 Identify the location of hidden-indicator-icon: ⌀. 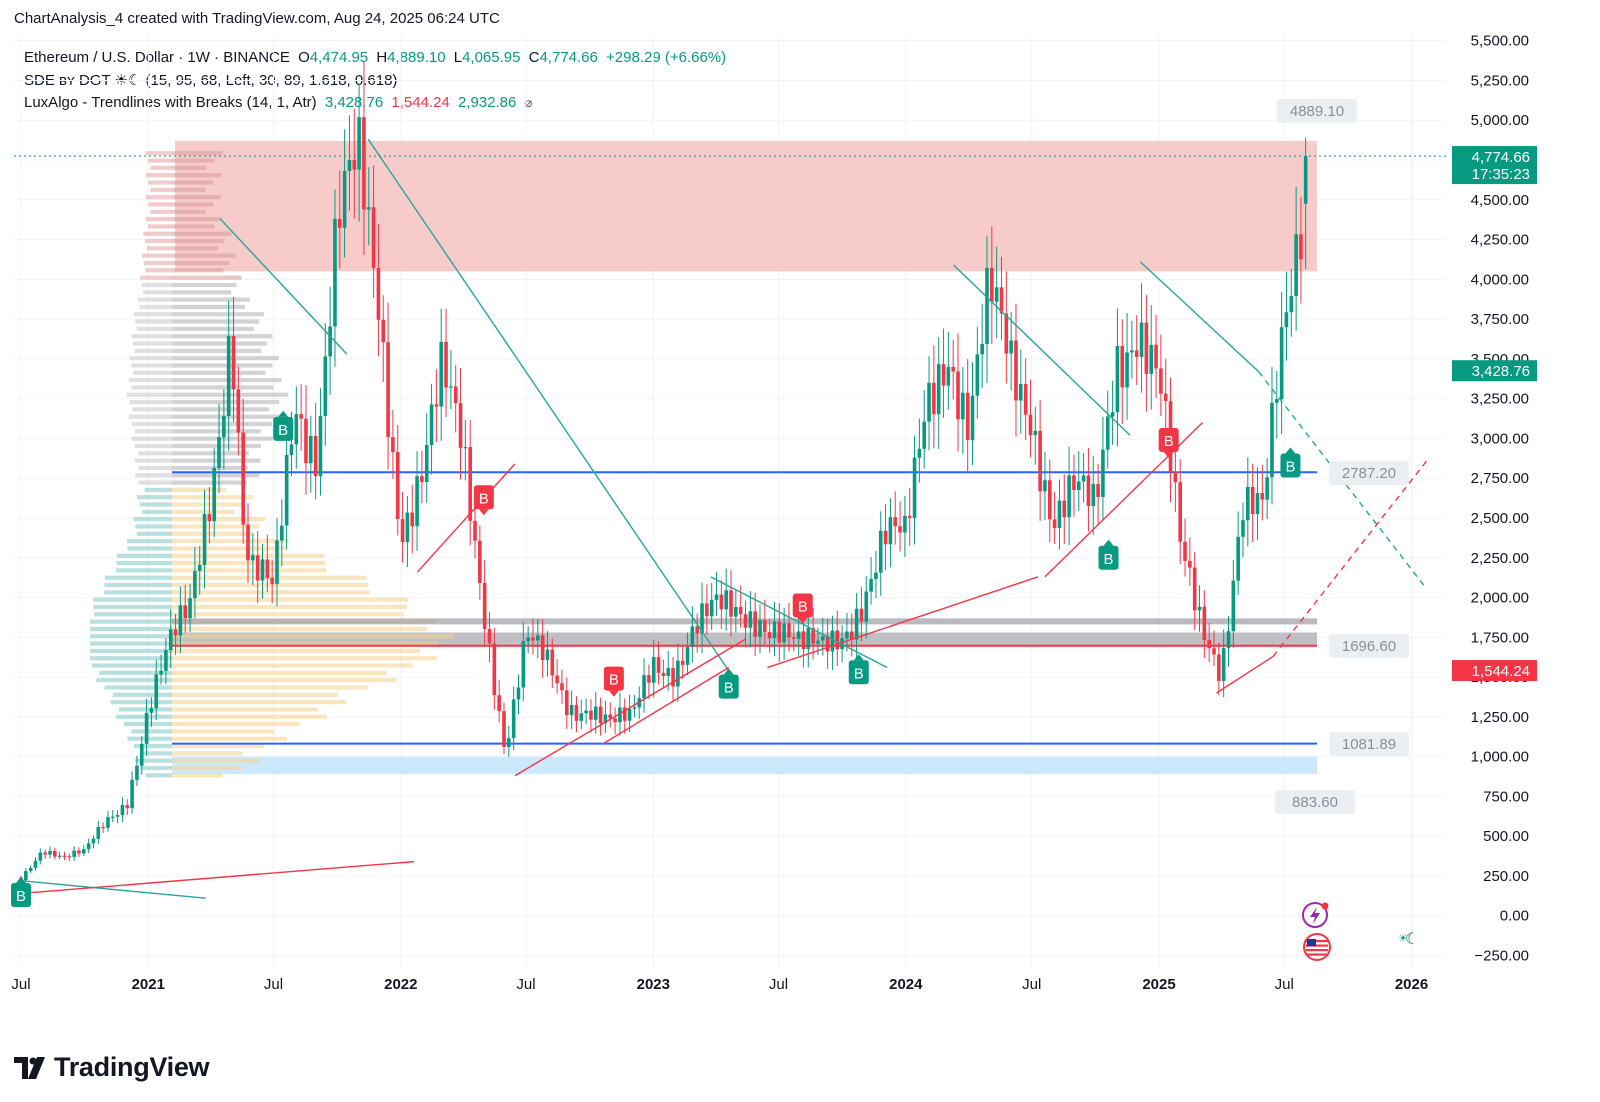
(528, 102).